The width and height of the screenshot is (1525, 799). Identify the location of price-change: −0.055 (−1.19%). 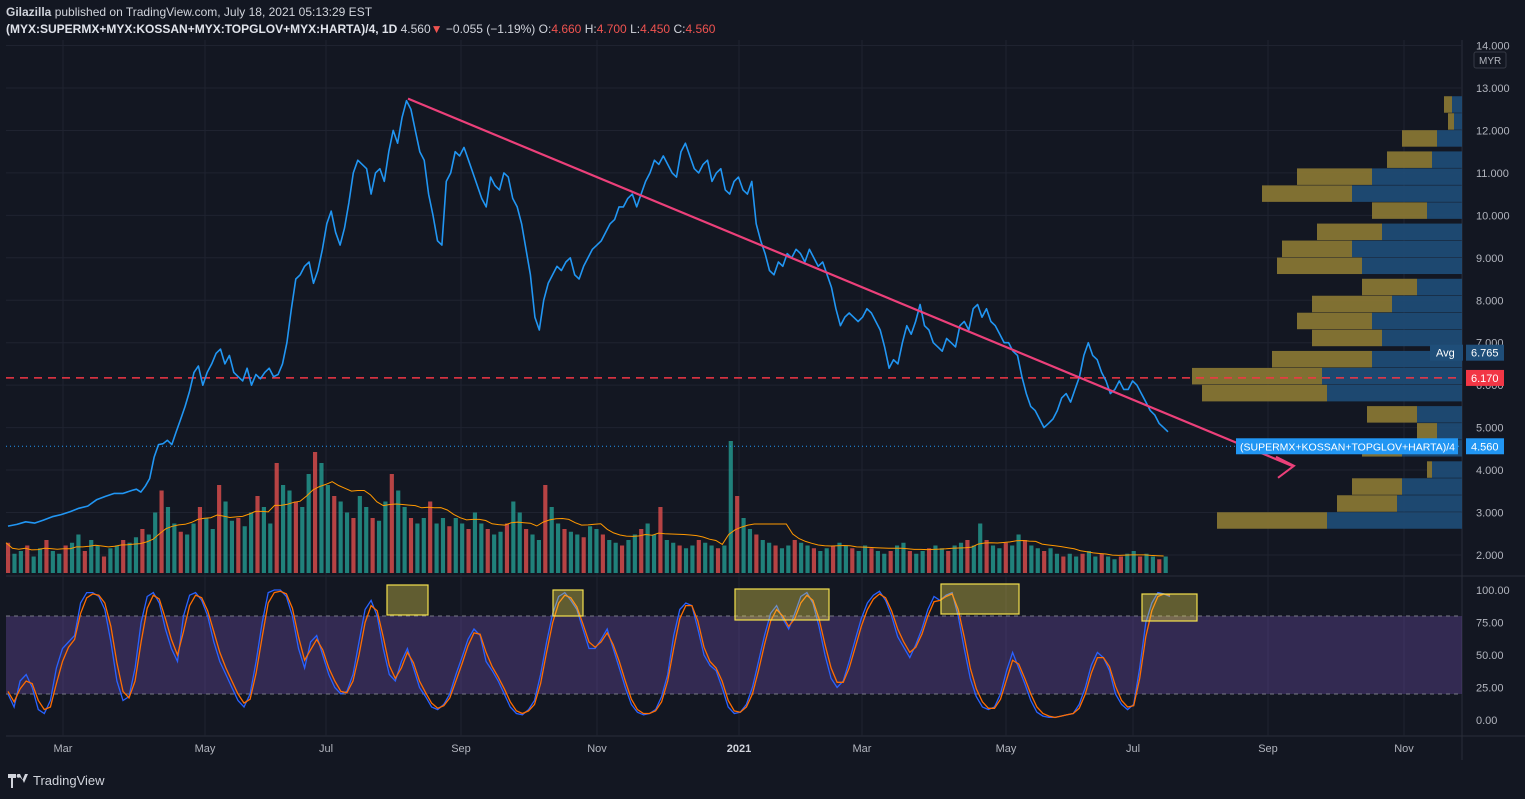
(490, 29).